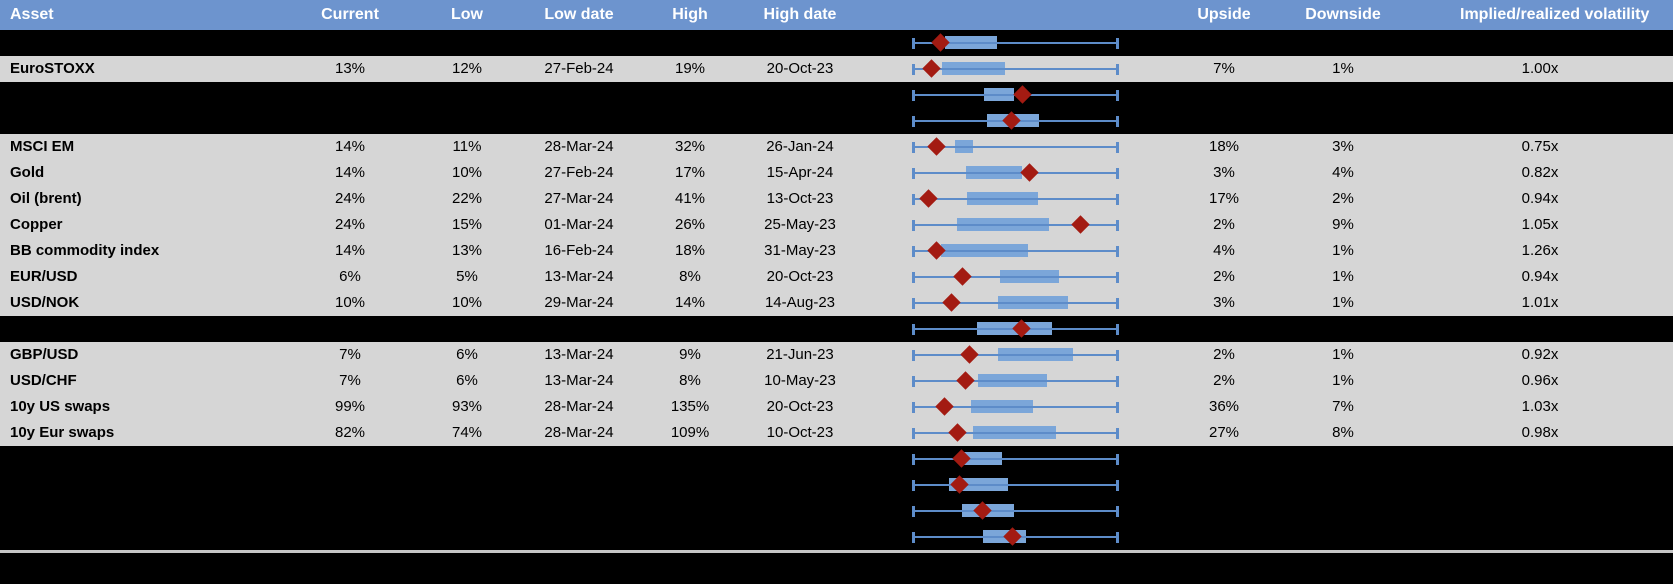  What do you see at coordinates (800, 172) in the screenshot?
I see `high-date: 15-Apr-24` at bounding box center [800, 172].